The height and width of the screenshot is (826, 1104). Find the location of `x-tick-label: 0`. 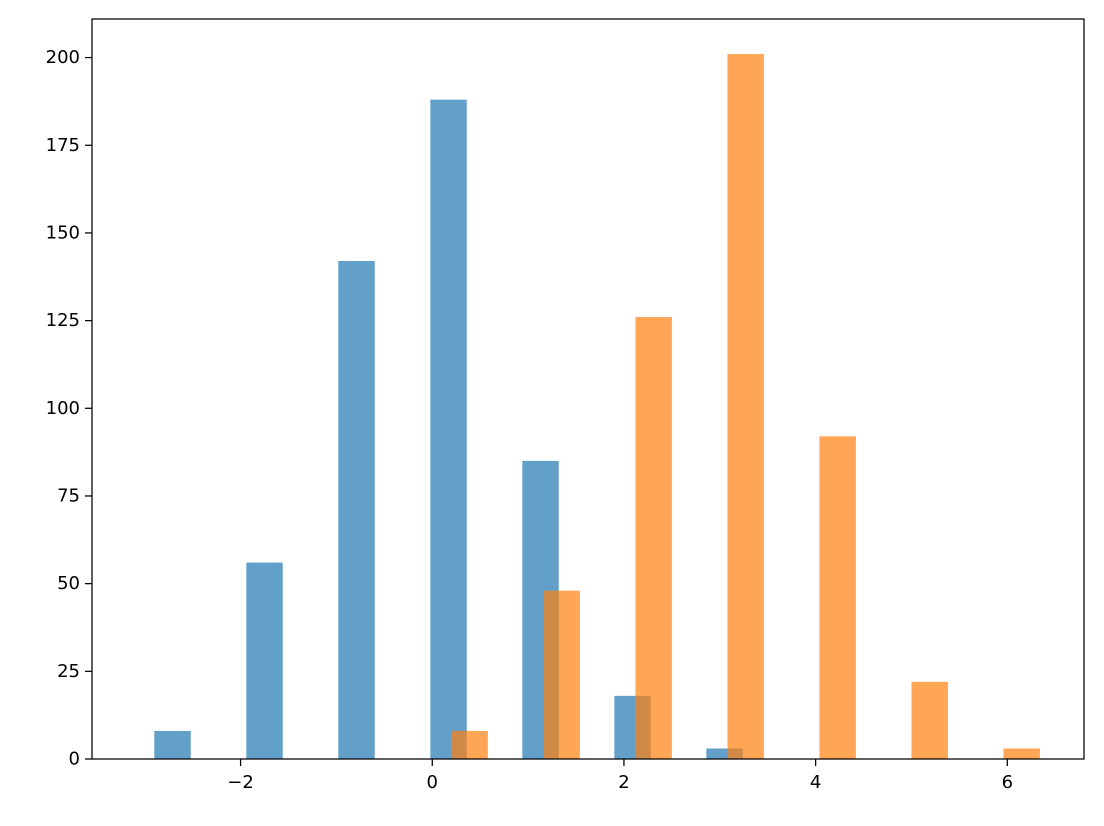

x-tick-label: 0 is located at coordinates (432, 782).